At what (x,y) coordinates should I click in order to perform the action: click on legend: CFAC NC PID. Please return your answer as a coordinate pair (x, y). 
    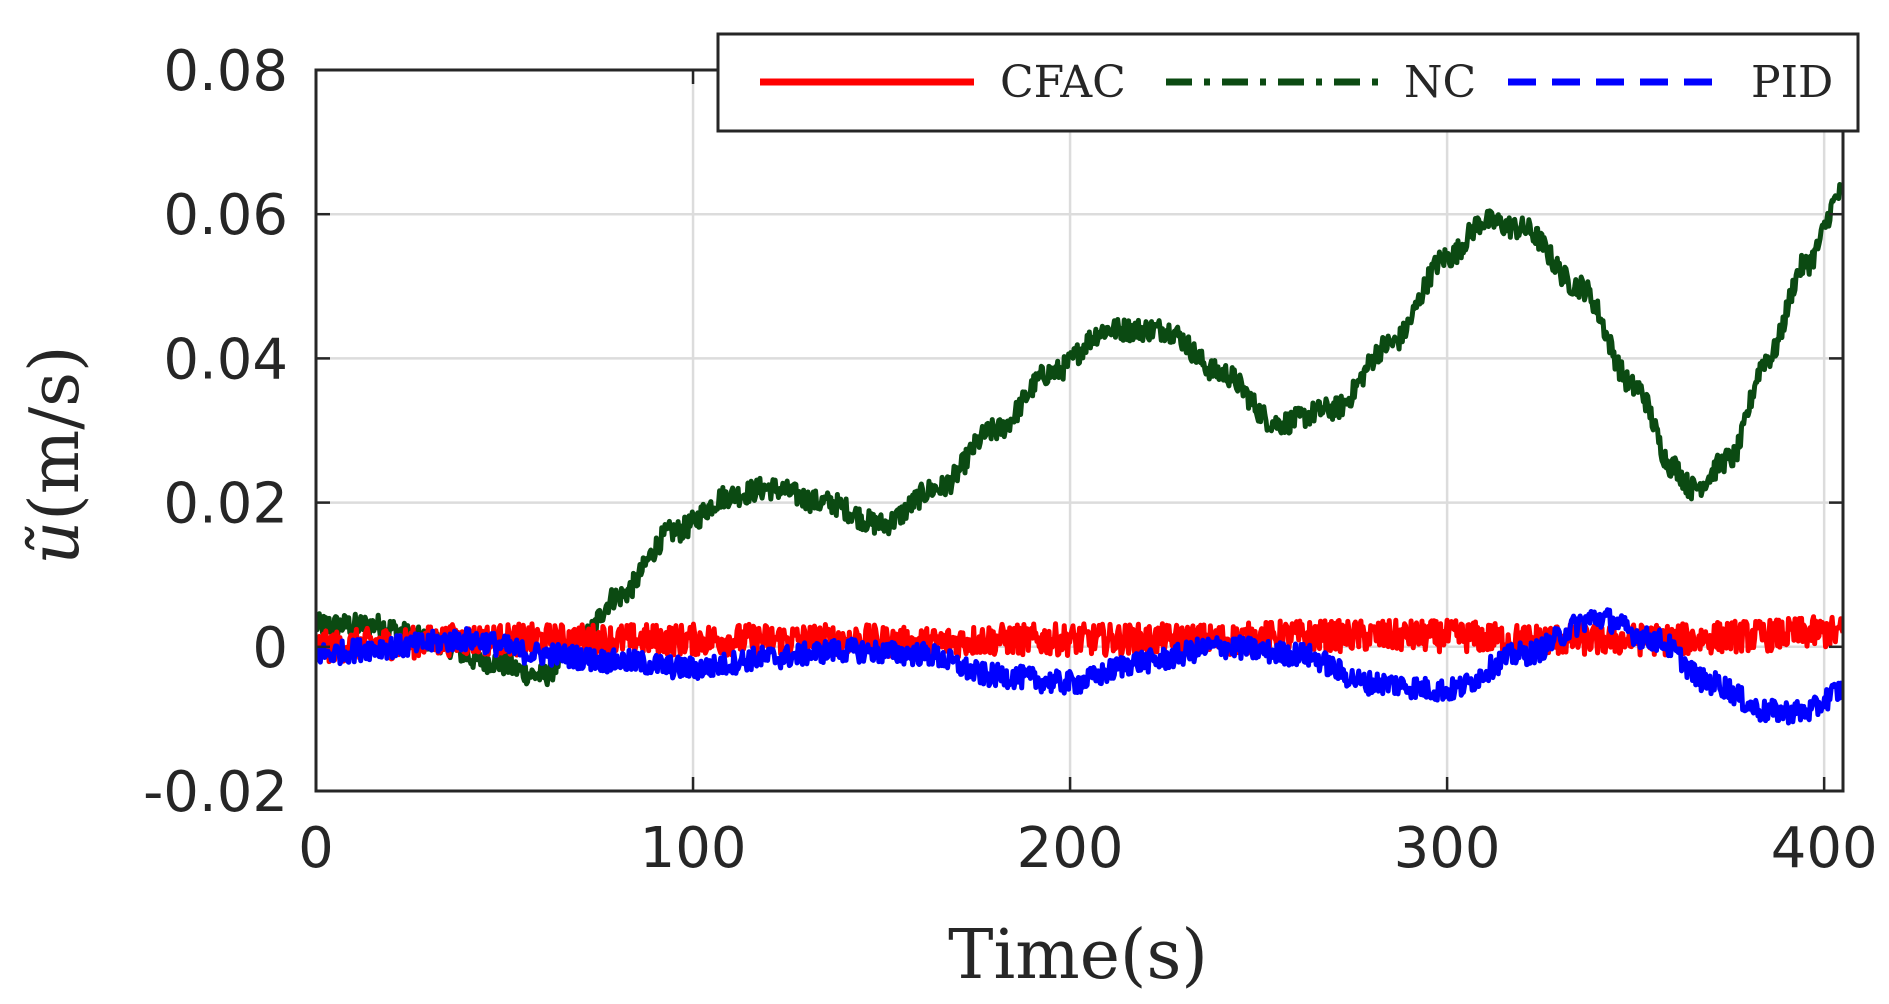
    Looking at the image, I should click on (1288, 82).